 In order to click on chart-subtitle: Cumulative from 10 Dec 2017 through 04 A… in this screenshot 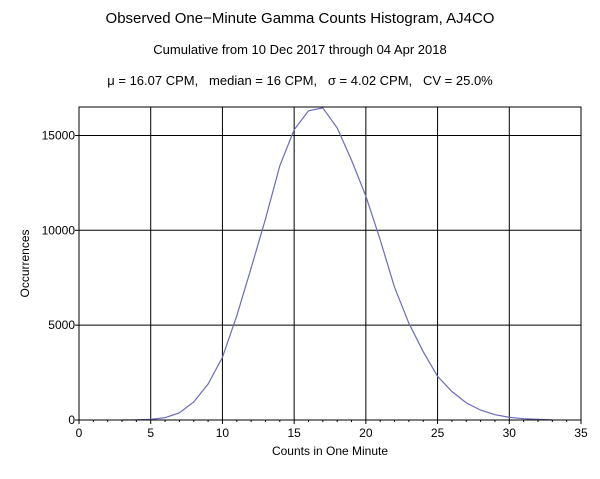, I will do `click(300, 49)`.